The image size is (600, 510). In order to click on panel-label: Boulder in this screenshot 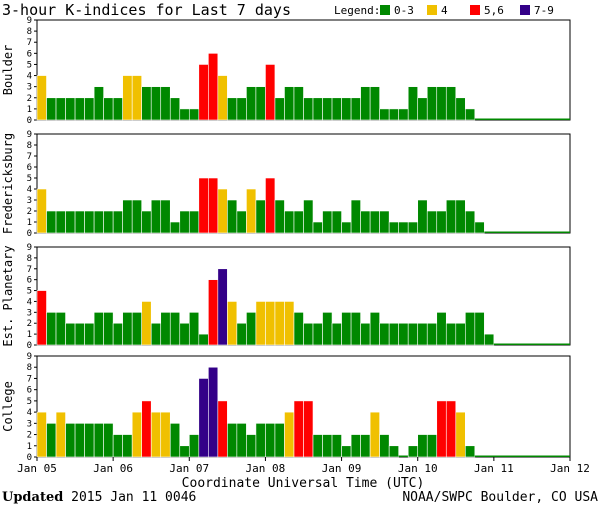, I will do `click(8, 70)`.